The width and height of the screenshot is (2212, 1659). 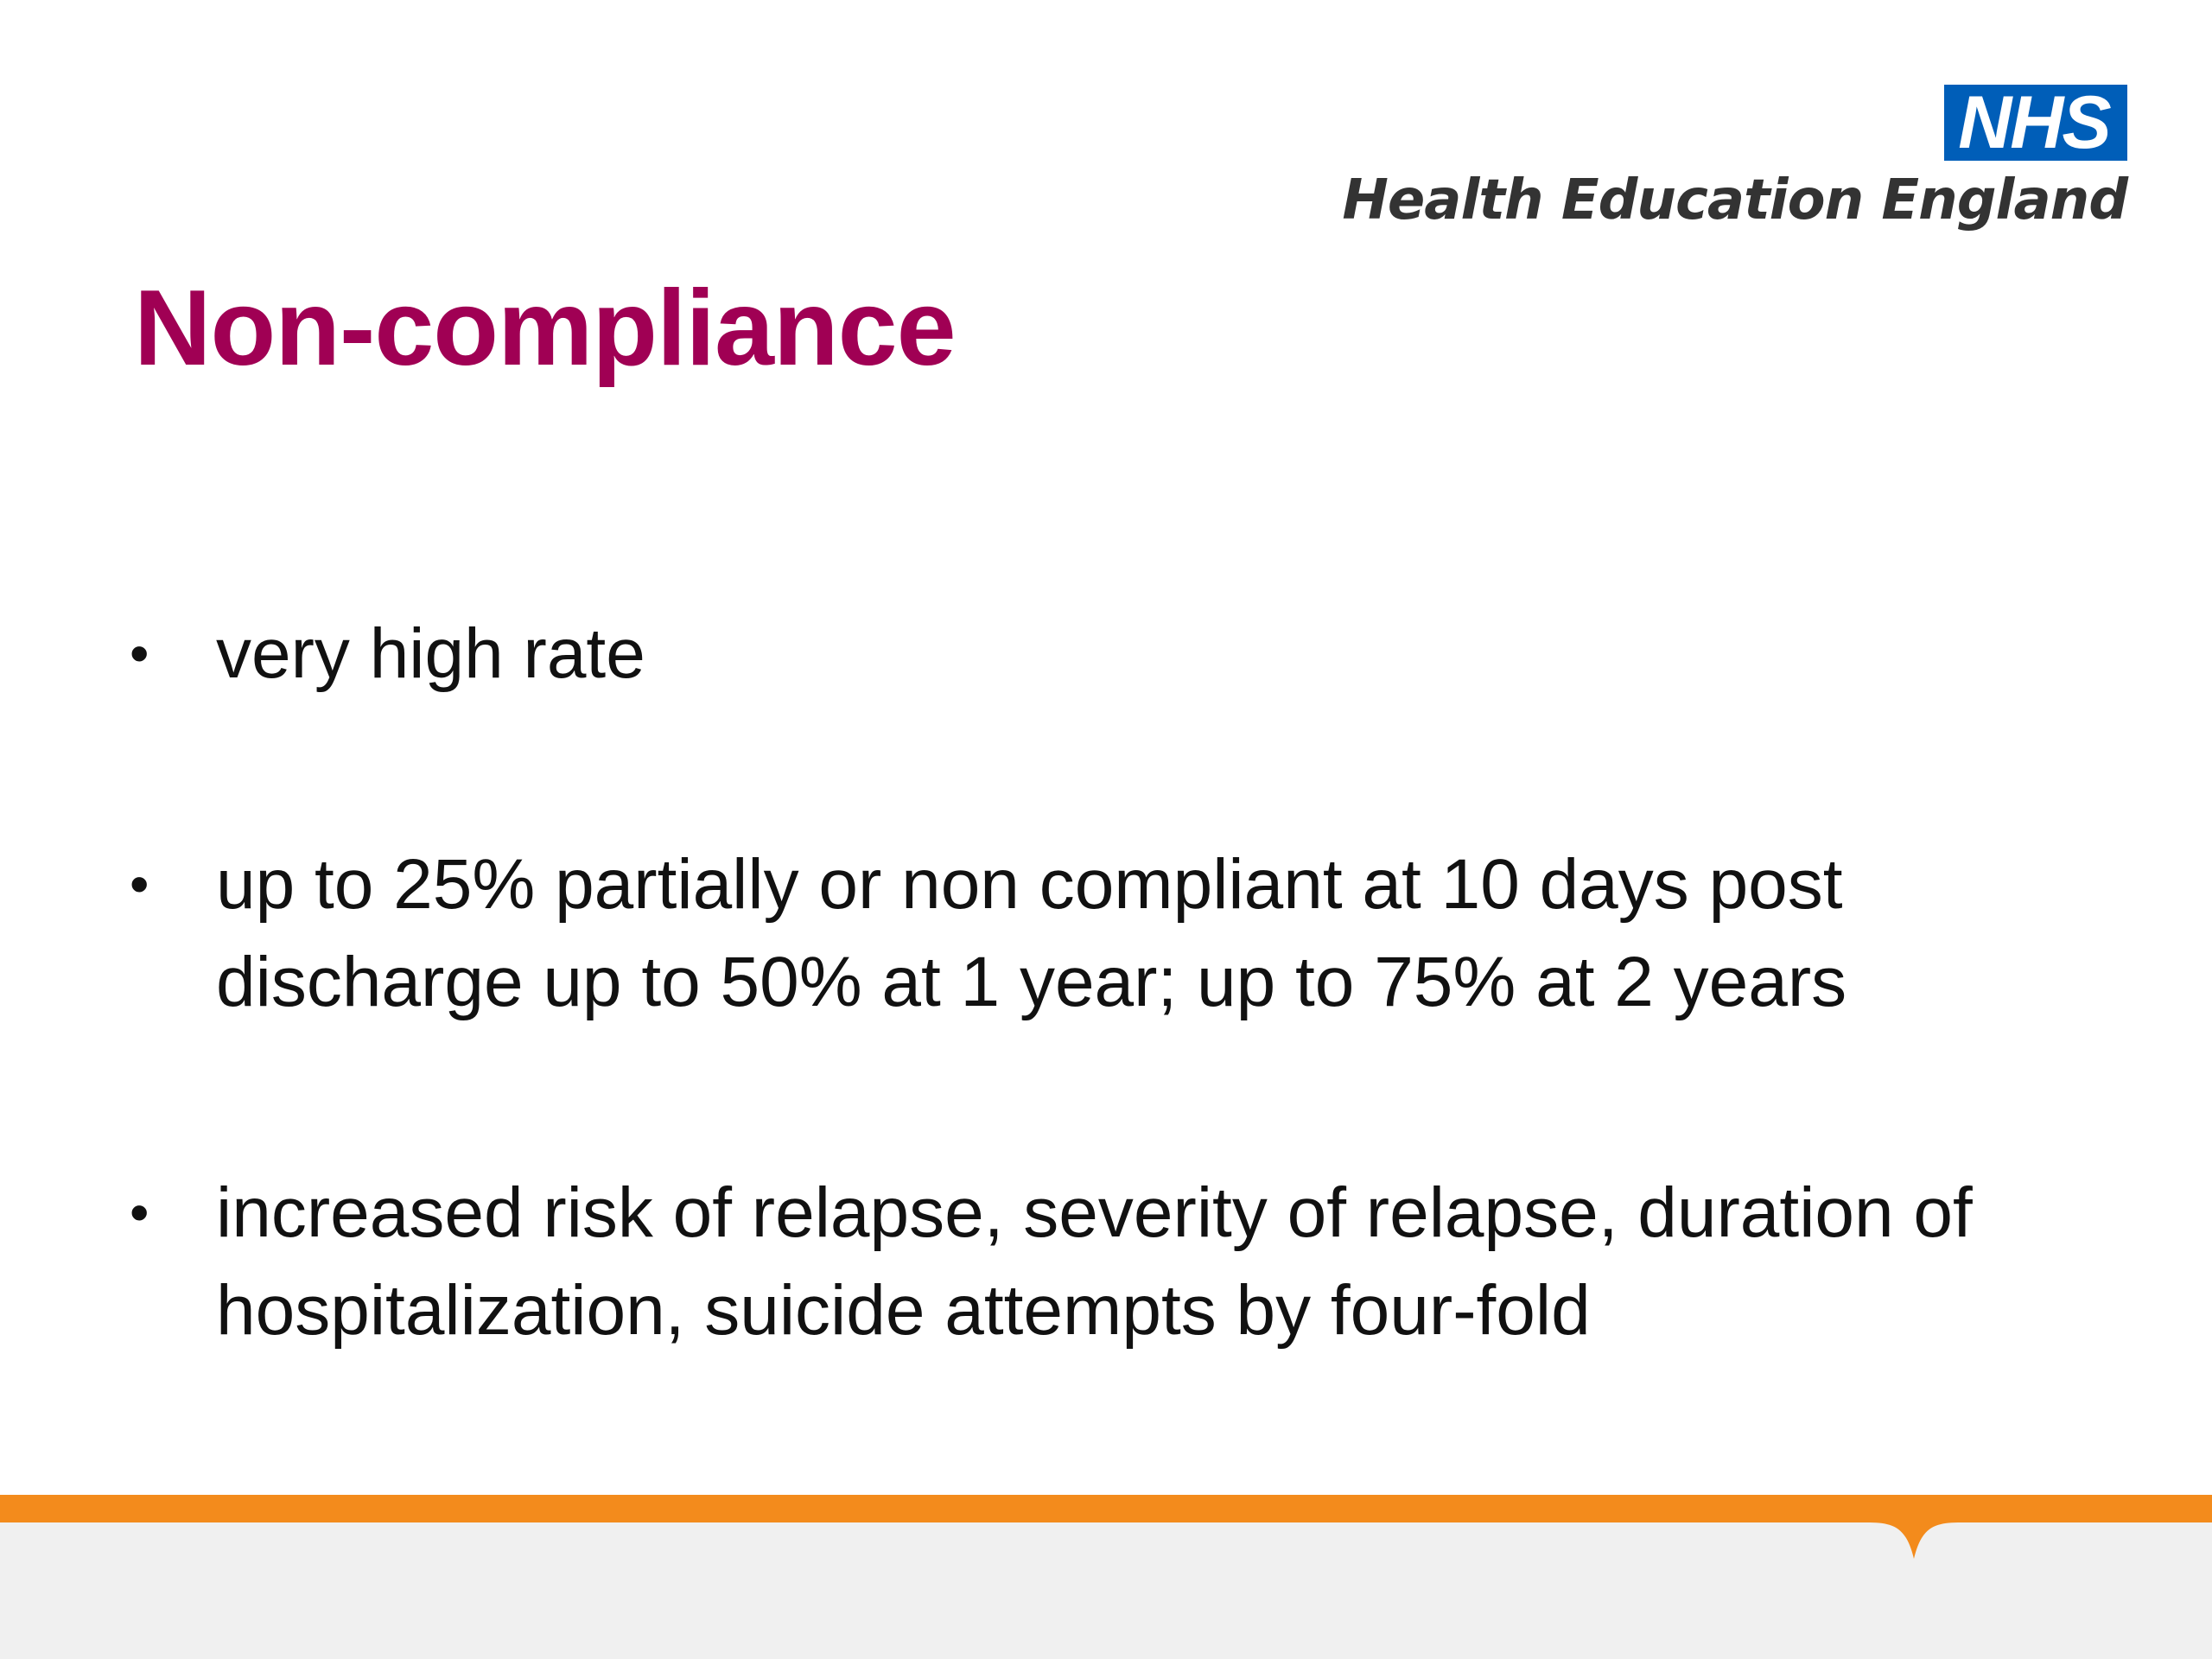 I want to click on footer-notch-shape, so click(x=1913, y=1540).